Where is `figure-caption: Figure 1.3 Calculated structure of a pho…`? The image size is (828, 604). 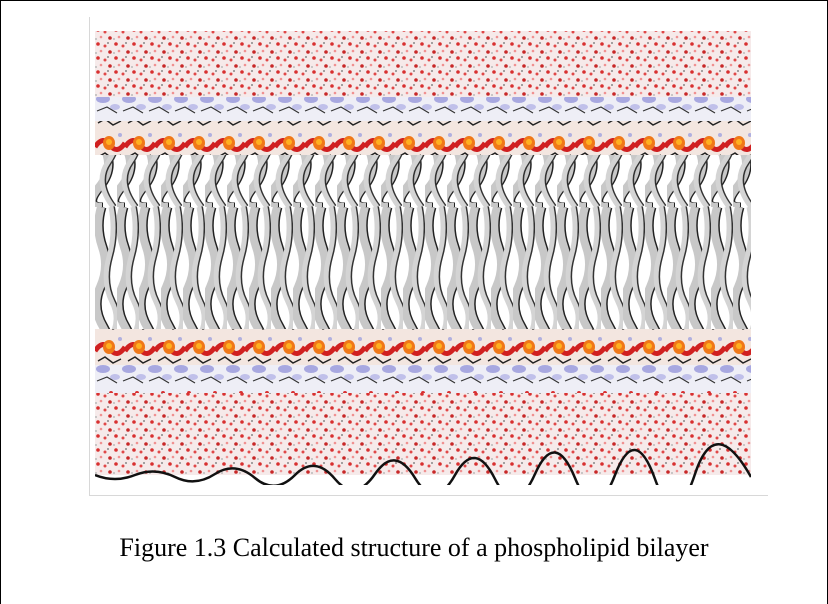 figure-caption: Figure 1.3 Calculated structure of a pho… is located at coordinates (414, 547).